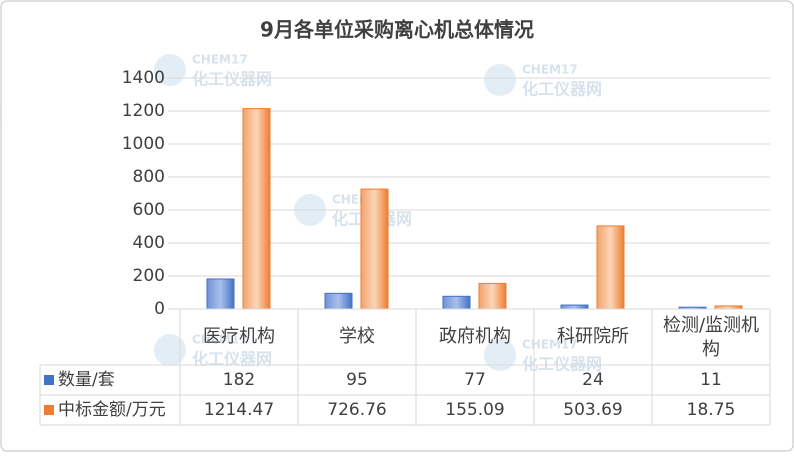  I want to click on x-tick-label-line: 构, so click(711, 349).